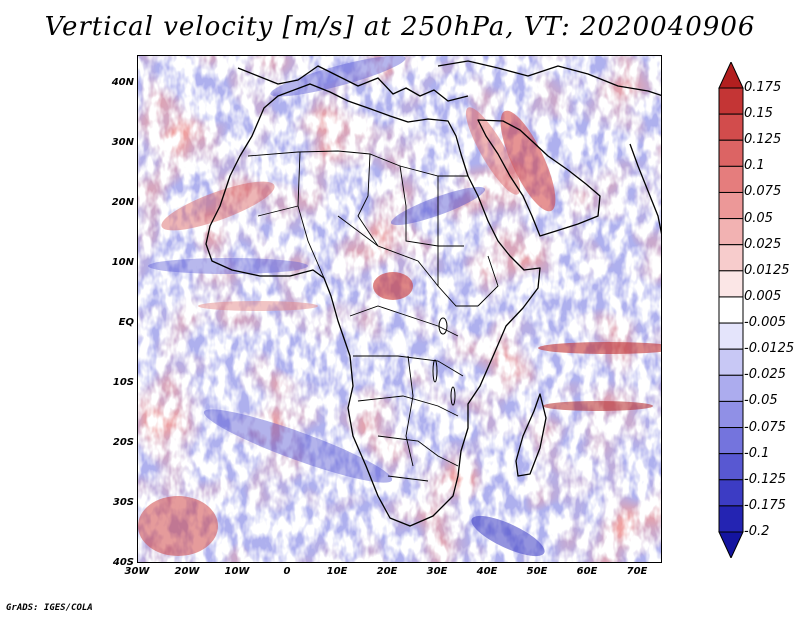  Describe the element at coordinates (287, 571) in the screenshot. I see `lon-label-0: 0` at that location.